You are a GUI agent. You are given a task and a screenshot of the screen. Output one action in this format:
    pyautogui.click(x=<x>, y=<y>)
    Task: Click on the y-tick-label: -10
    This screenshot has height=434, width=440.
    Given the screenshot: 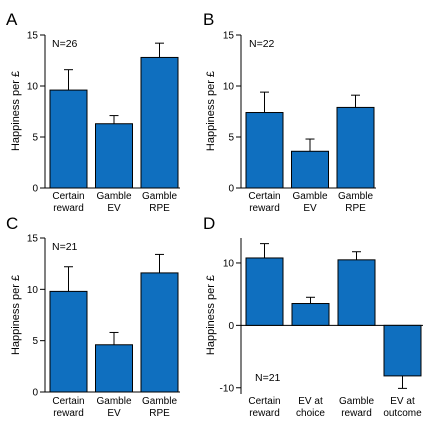 What is the action you would take?
    pyautogui.click(x=227, y=388)
    